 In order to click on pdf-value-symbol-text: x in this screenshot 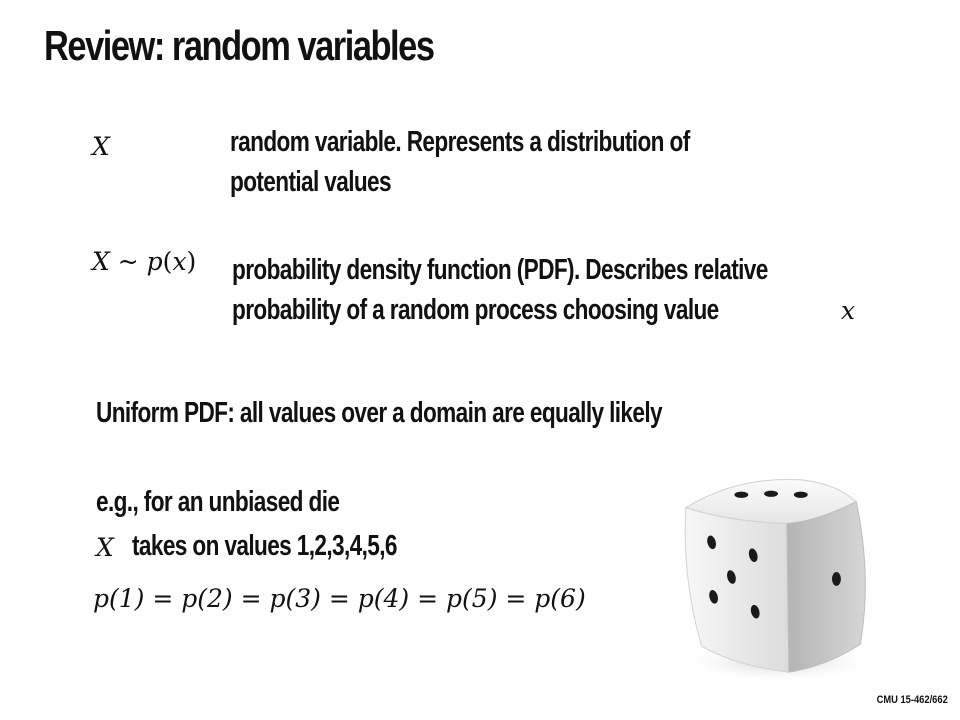, I will do `click(848, 310)`.